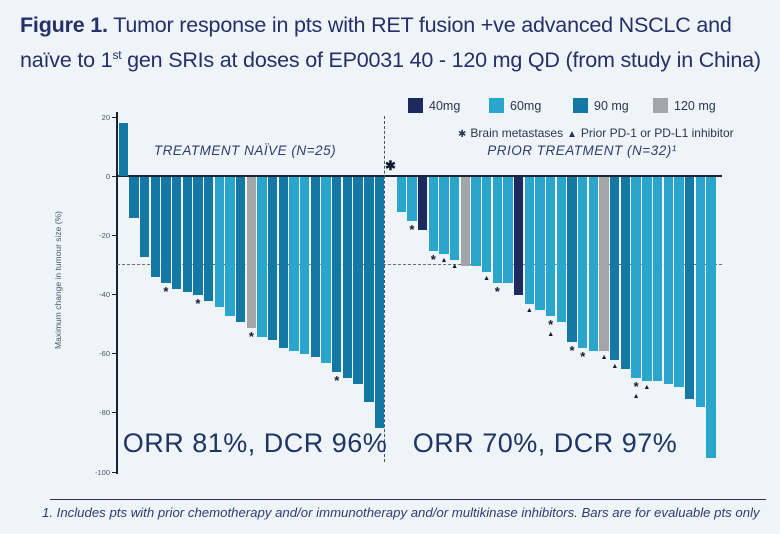 The image size is (780, 534). I want to click on legend-item-60mg: 60mg, so click(515, 105).